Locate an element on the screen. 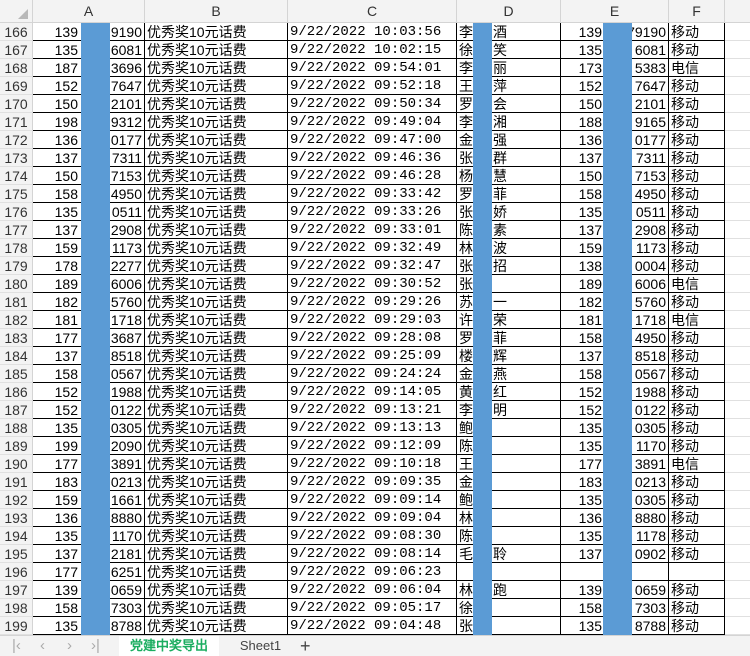 The height and width of the screenshot is (656, 750). row-header: 192 is located at coordinates (16, 500).